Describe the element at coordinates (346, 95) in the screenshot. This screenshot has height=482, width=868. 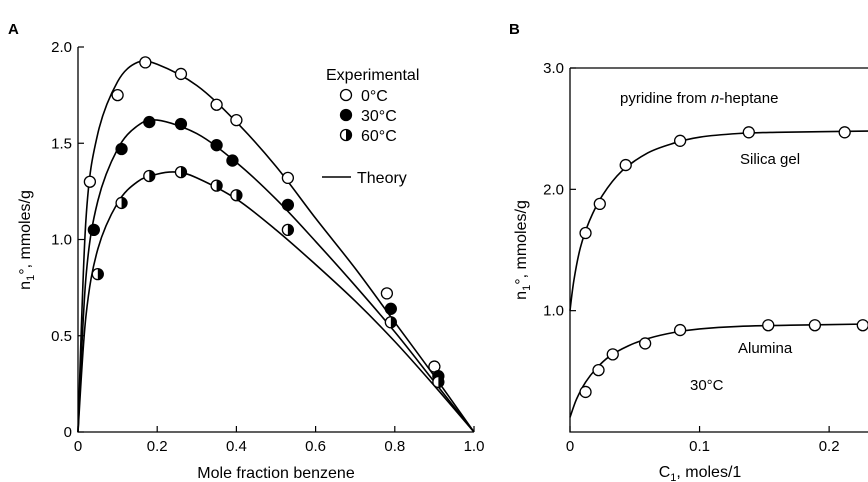
I see `legend-marker-0c` at that location.